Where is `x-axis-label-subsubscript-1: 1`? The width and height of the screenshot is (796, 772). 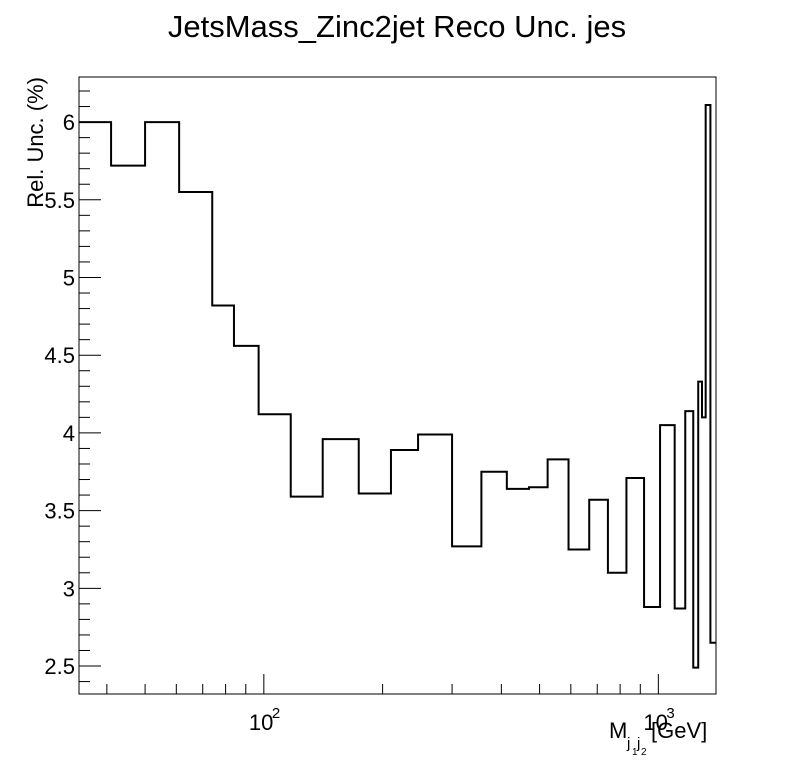
x-axis-label-subsubscript-1: 1 is located at coordinates (635, 752).